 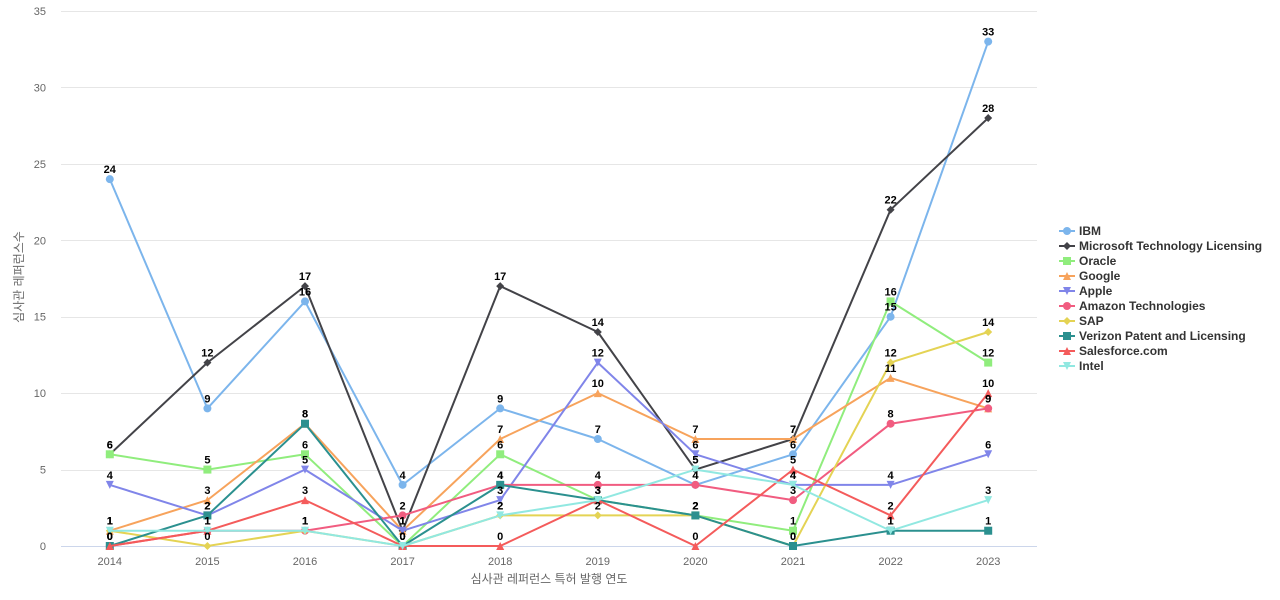 I want to click on legend-label: Verizon Patent and Licensing, so click(x=1162, y=336).